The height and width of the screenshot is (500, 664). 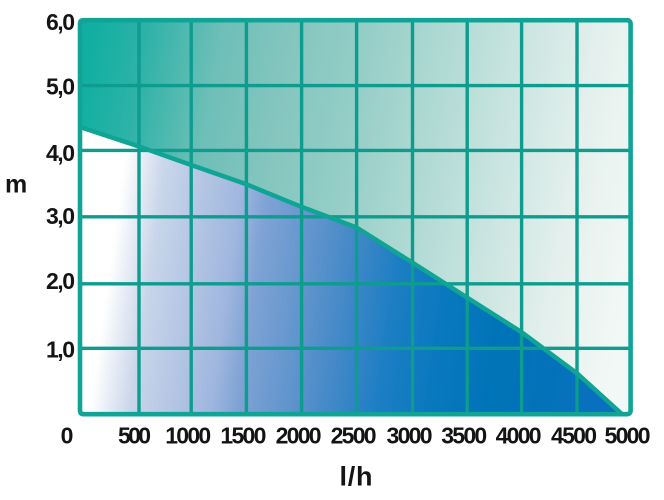 What do you see at coordinates (464, 436) in the screenshot?
I see `svg-text: 3500` at bounding box center [464, 436].